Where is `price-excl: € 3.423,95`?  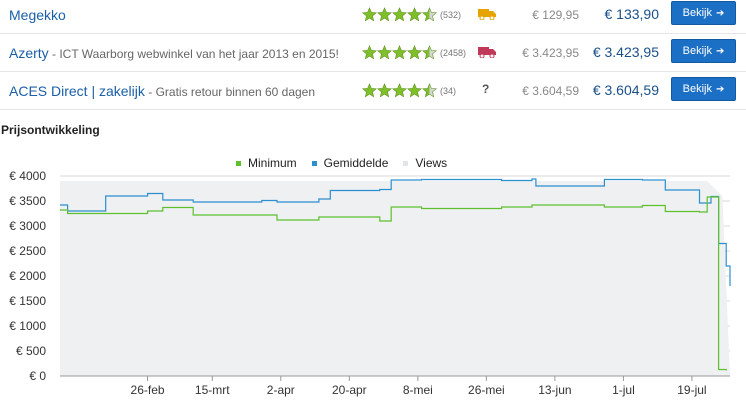 price-excl: € 3.423,95 is located at coordinates (550, 53).